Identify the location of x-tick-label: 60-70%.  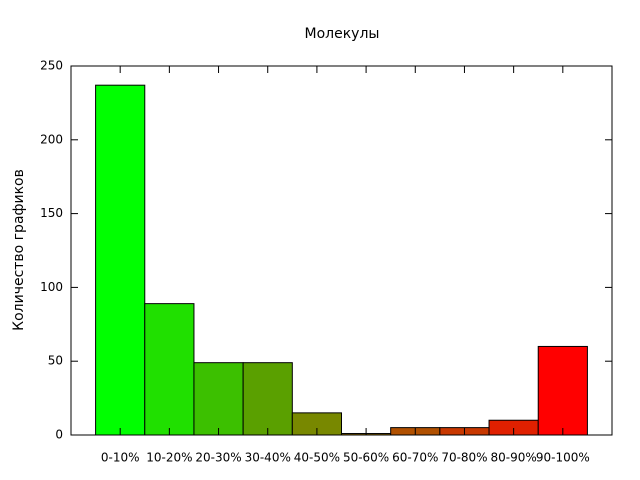
(415, 458).